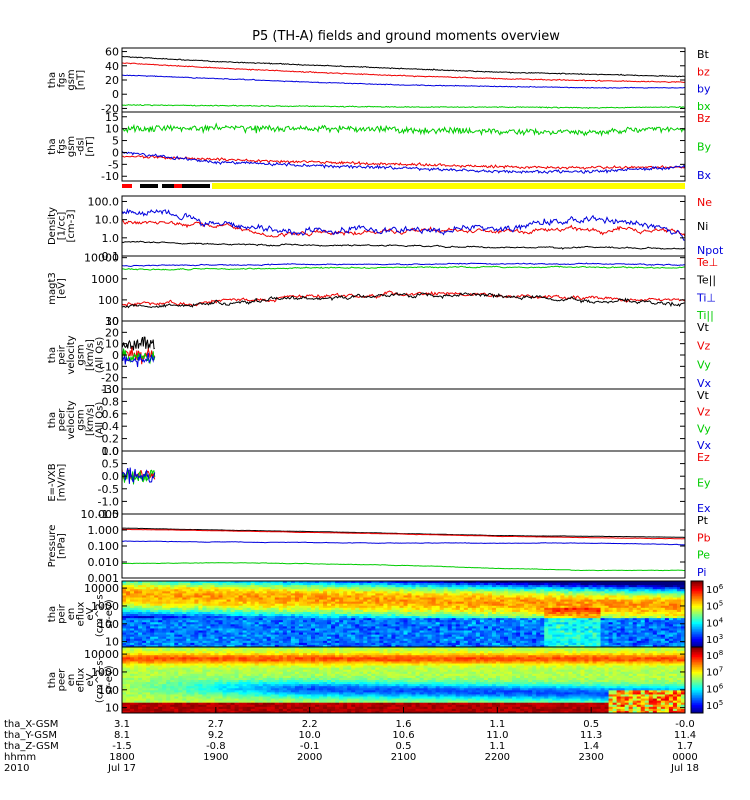  What do you see at coordinates (52, 420) in the screenshot?
I see `y-axis-label: tha` at bounding box center [52, 420].